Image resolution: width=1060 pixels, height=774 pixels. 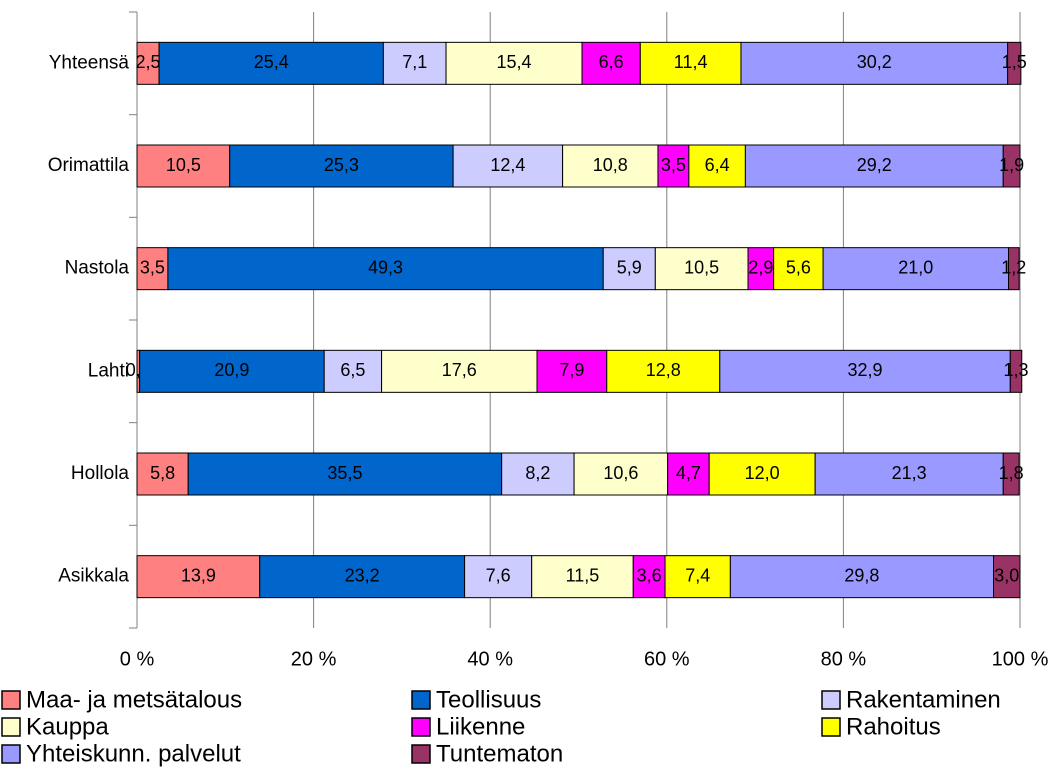 I want to click on data-label: 7,6, so click(x=498, y=575).